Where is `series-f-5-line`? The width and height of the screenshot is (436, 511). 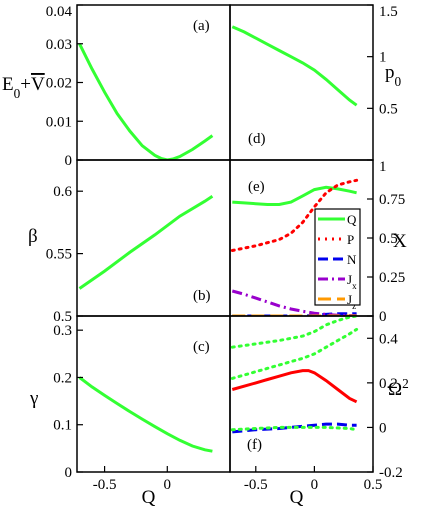 series-f-5-line is located at coordinates (294, 428).